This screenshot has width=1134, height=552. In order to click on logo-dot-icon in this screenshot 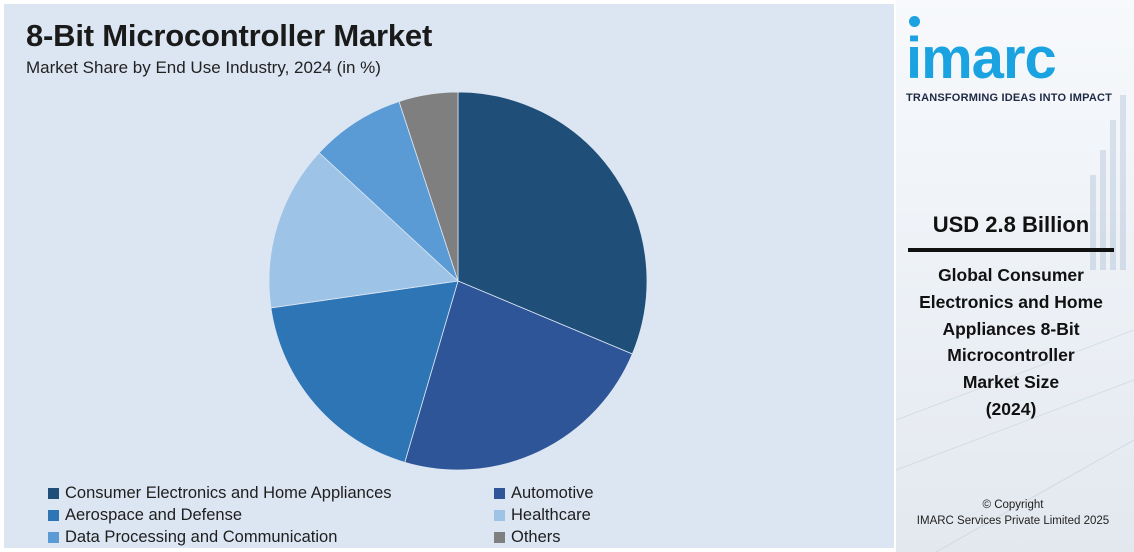, I will do `click(914, 21)`.